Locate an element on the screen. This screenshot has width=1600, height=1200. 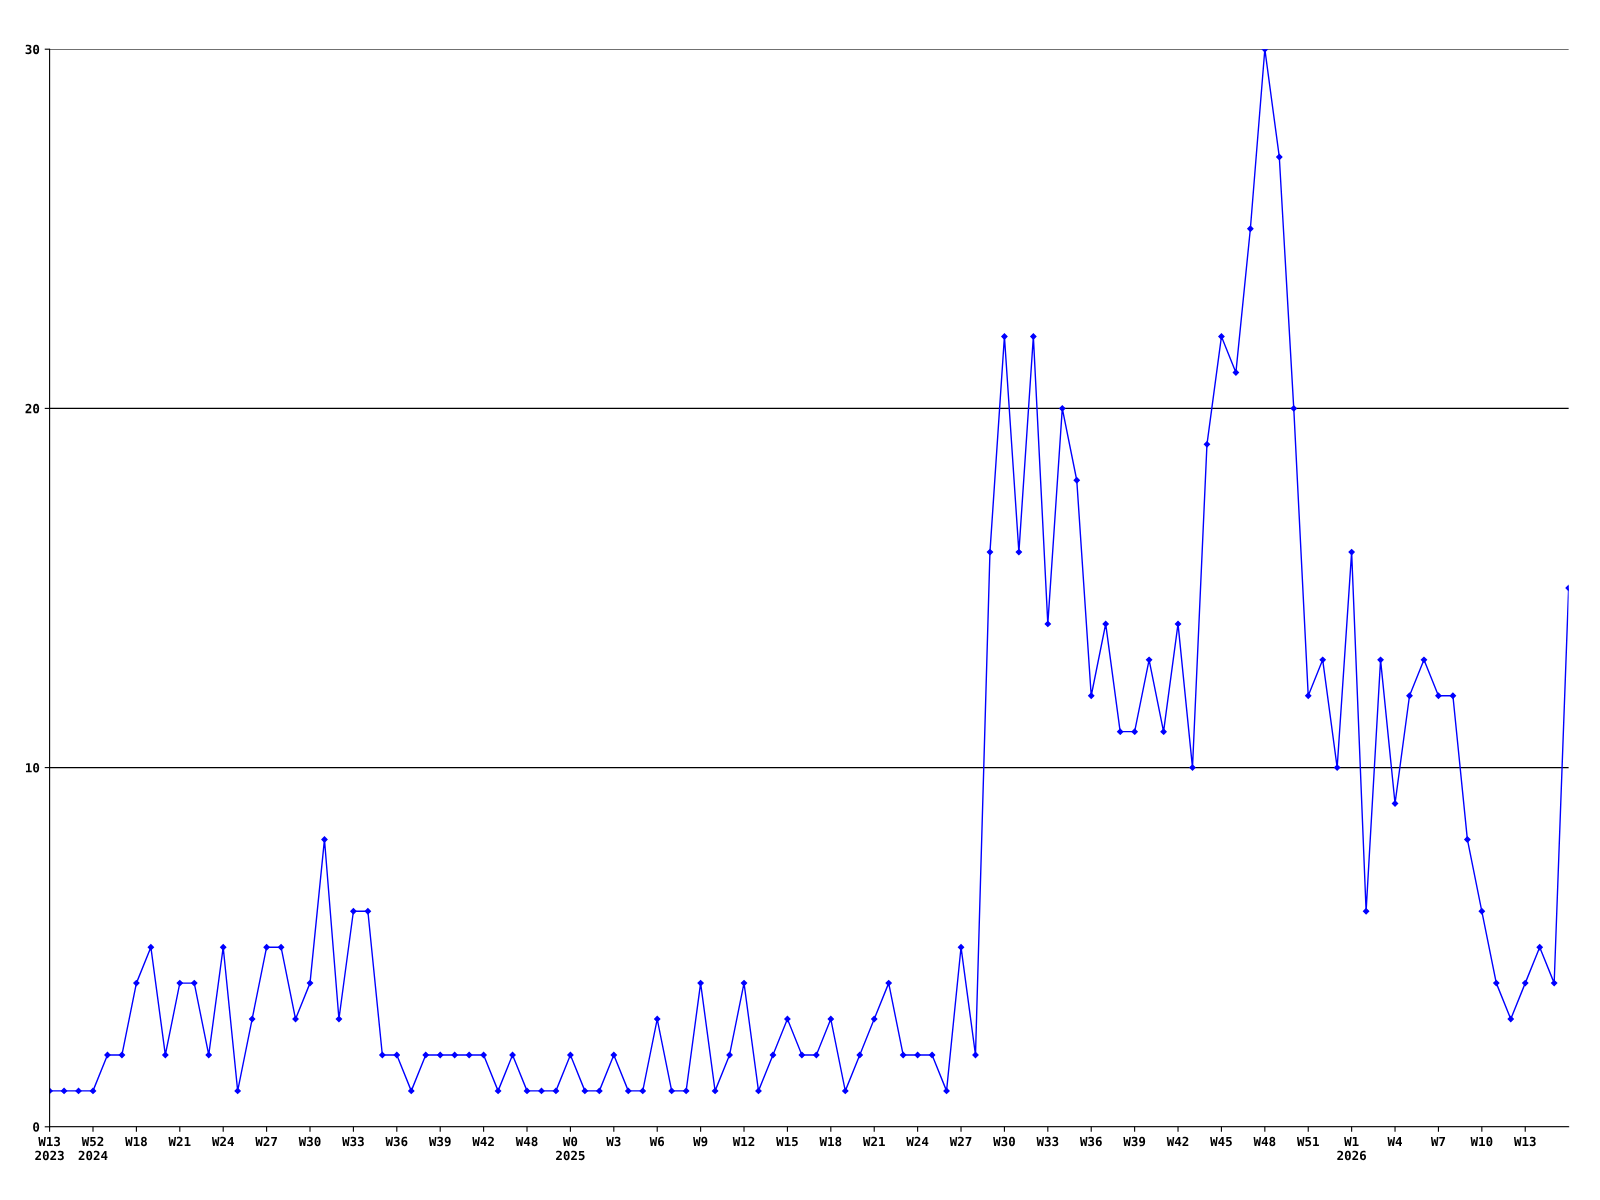
x-tick-label: W0 2025 is located at coordinates (570, 1148).